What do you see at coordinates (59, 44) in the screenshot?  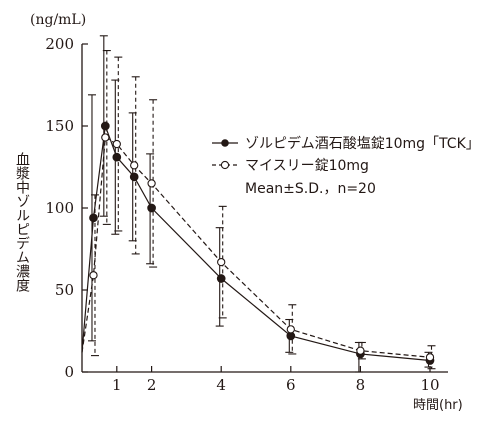 I see `y-tick-label: 200` at bounding box center [59, 44].